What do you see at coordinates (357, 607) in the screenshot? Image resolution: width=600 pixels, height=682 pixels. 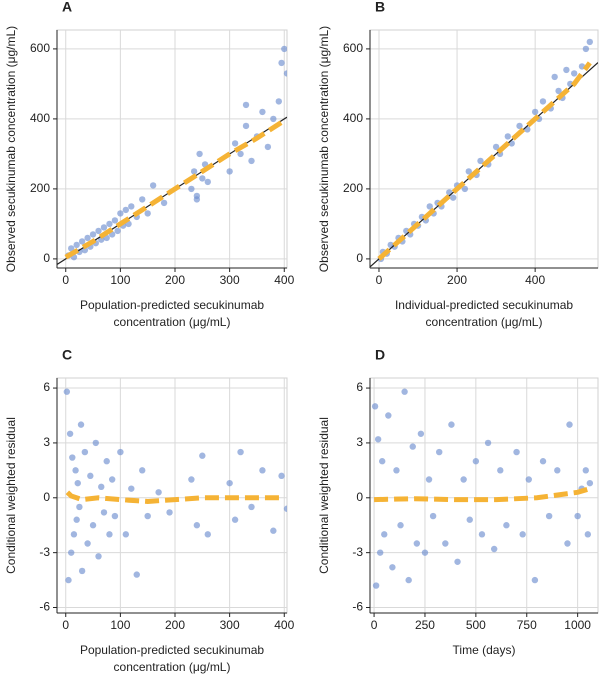 I see `y-tick-label: -6` at bounding box center [357, 607].